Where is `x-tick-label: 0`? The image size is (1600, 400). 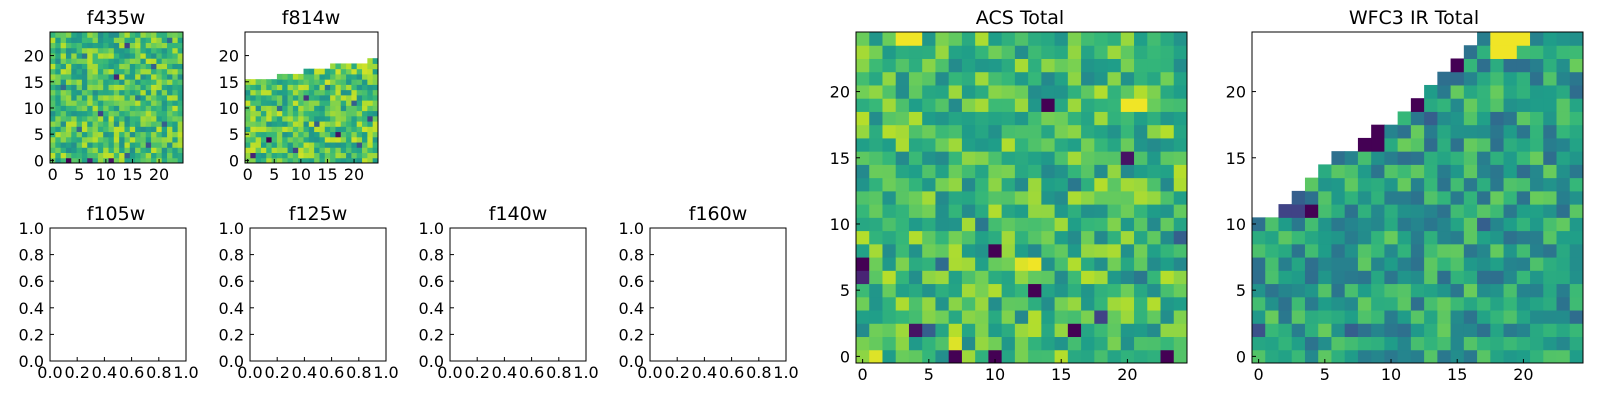
x-tick-label: 0 is located at coordinates (863, 374).